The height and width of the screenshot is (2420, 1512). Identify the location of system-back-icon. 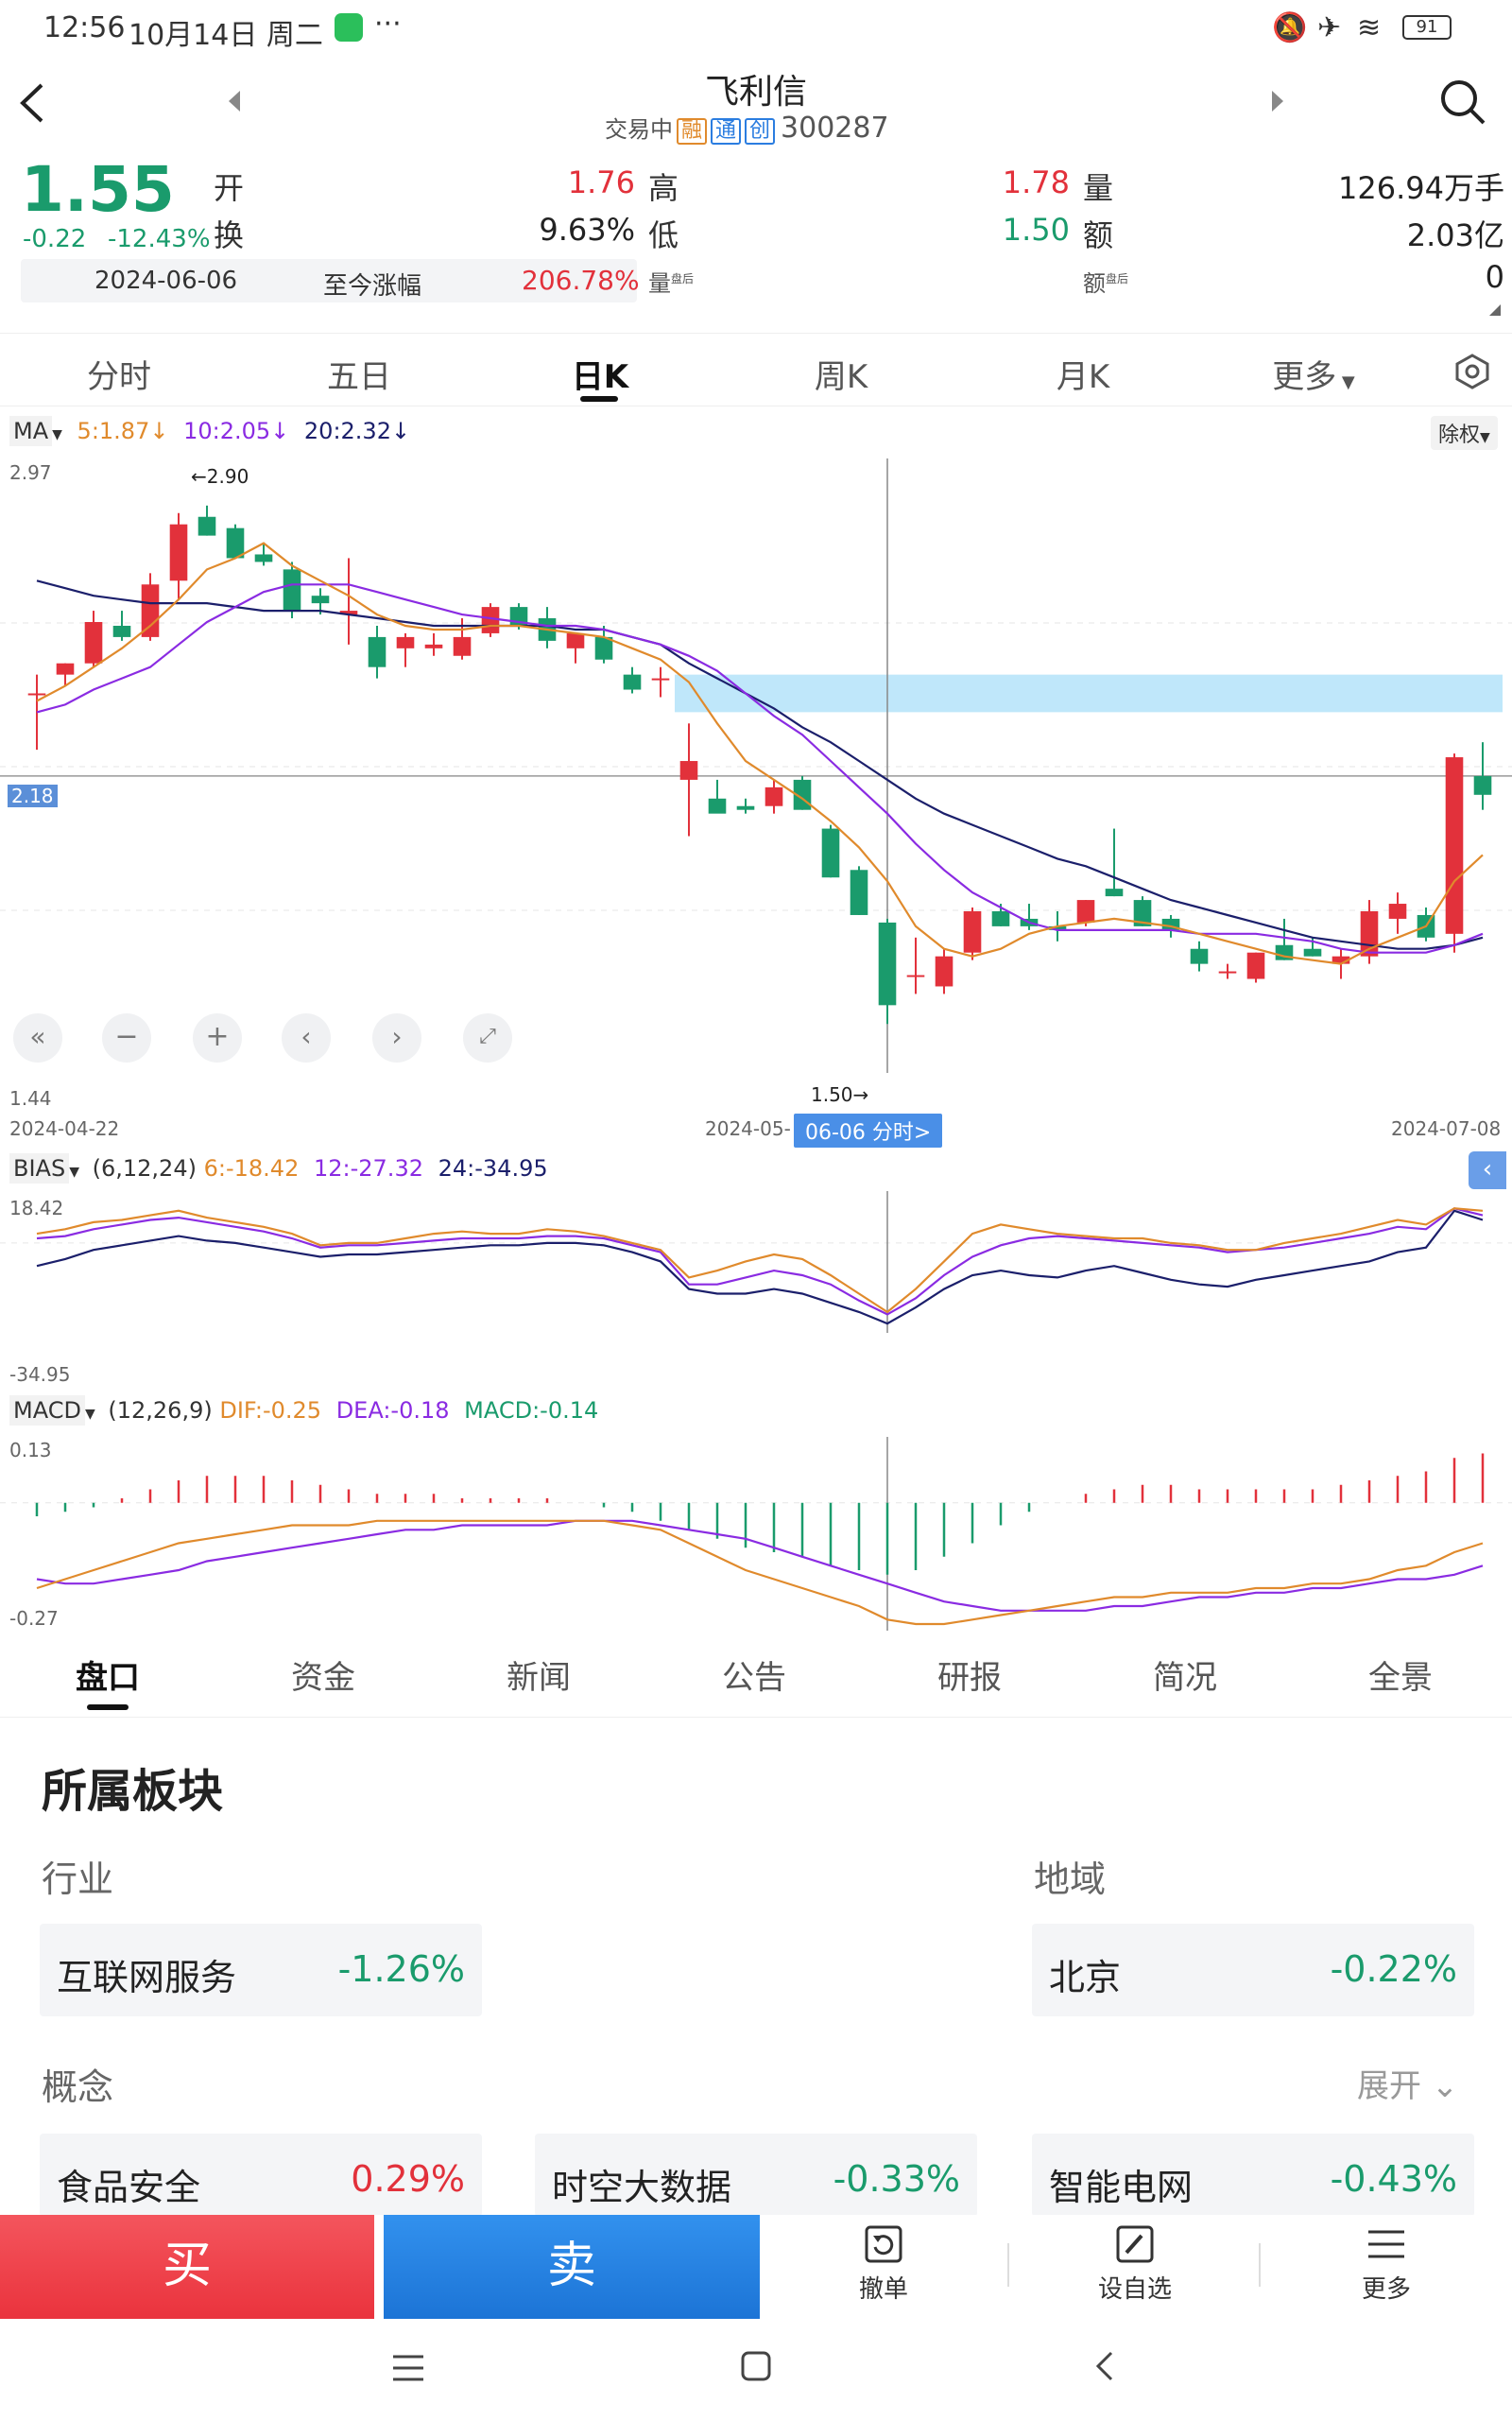
(1106, 2366).